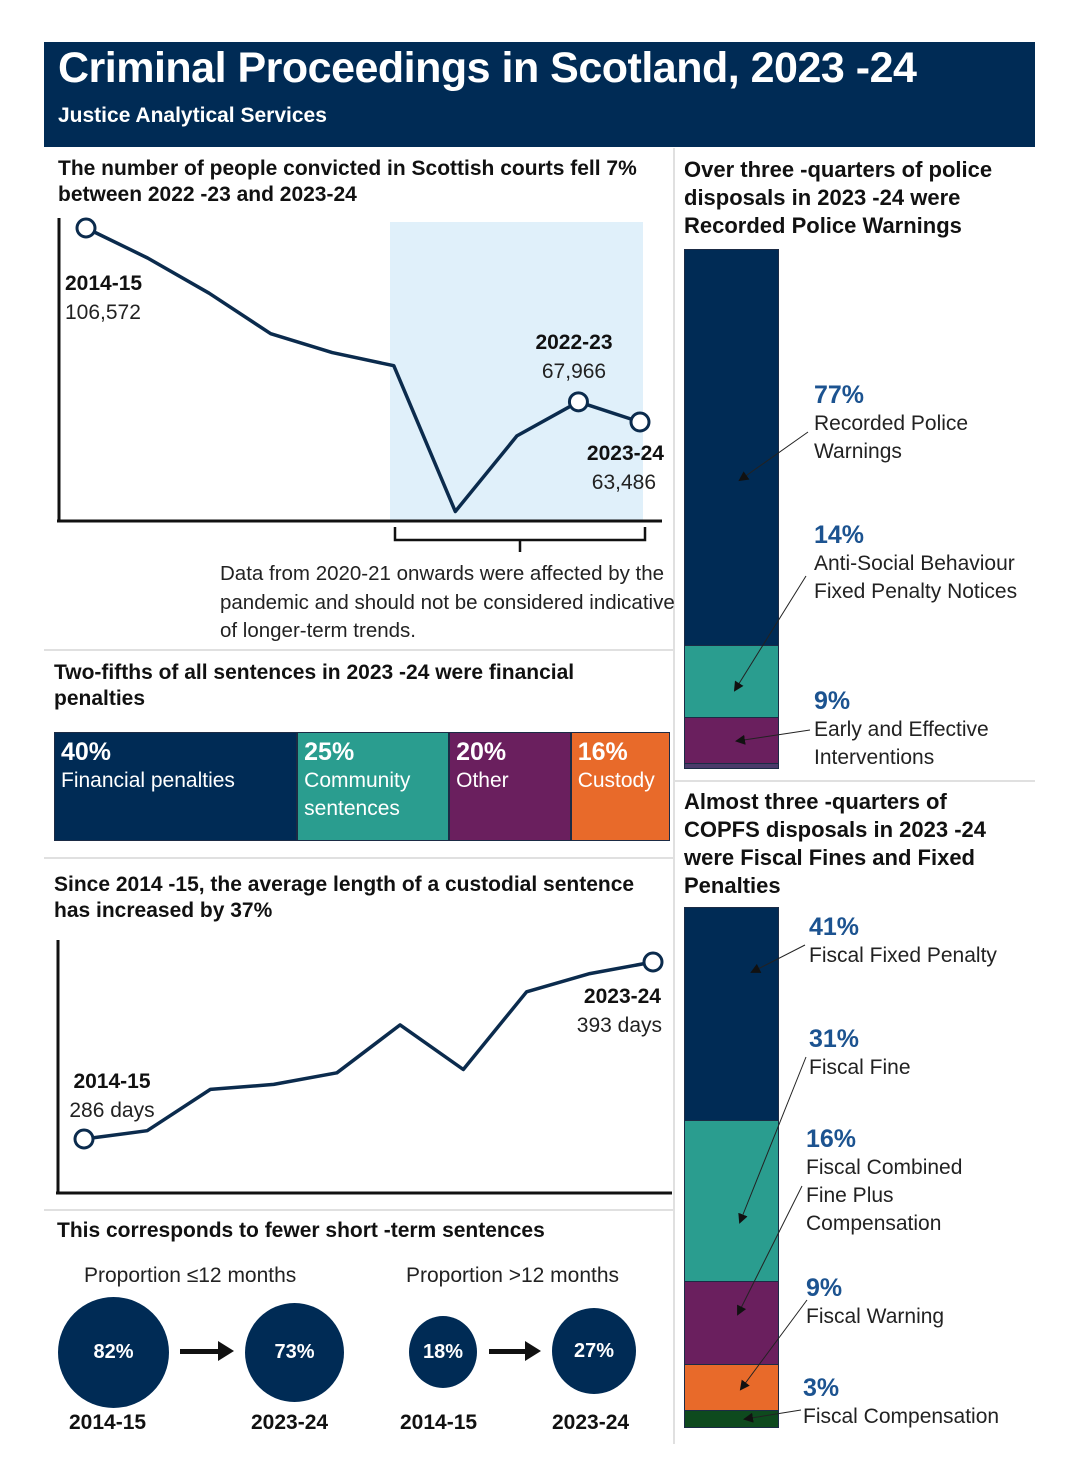 The image size is (1080, 1480). I want to click on sentence-segment: 40% Financial penalties, so click(177, 786).